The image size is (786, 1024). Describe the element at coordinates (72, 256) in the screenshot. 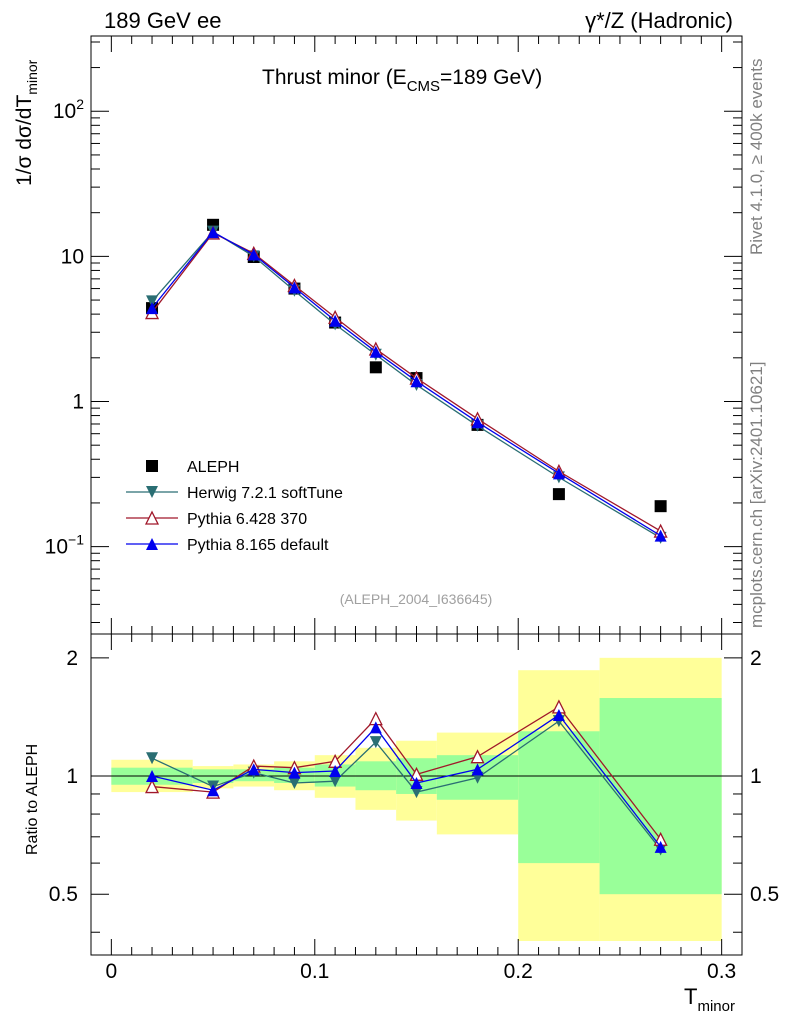

I see `y-tick-label: 10` at that location.